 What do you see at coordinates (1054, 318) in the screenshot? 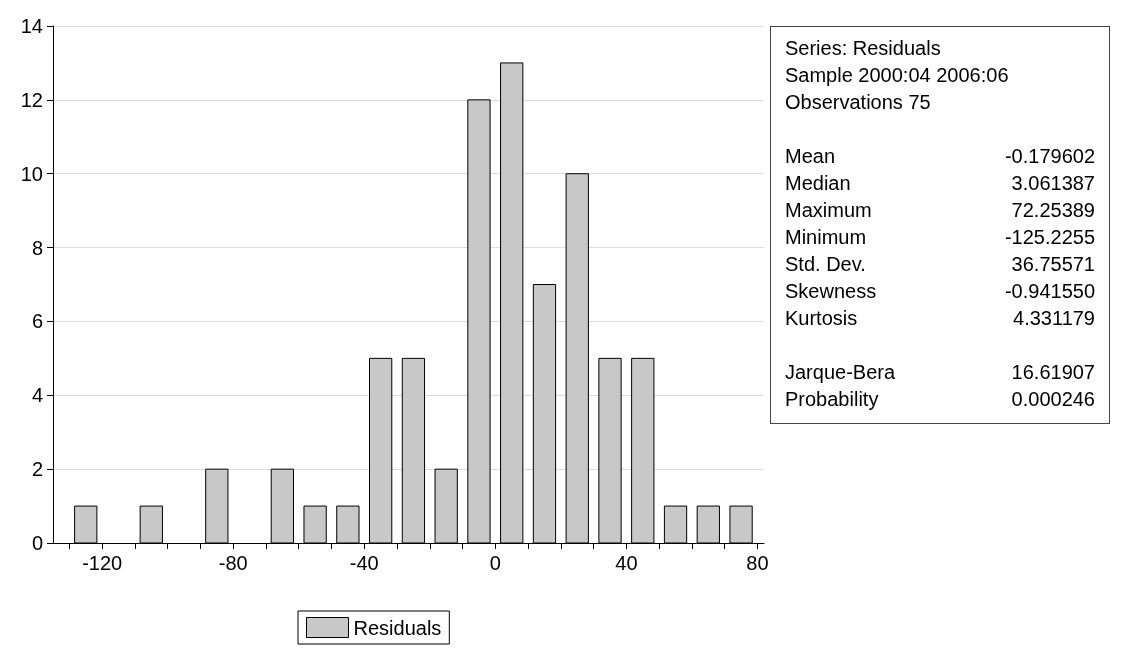
I see `text: 4.331179` at bounding box center [1054, 318].